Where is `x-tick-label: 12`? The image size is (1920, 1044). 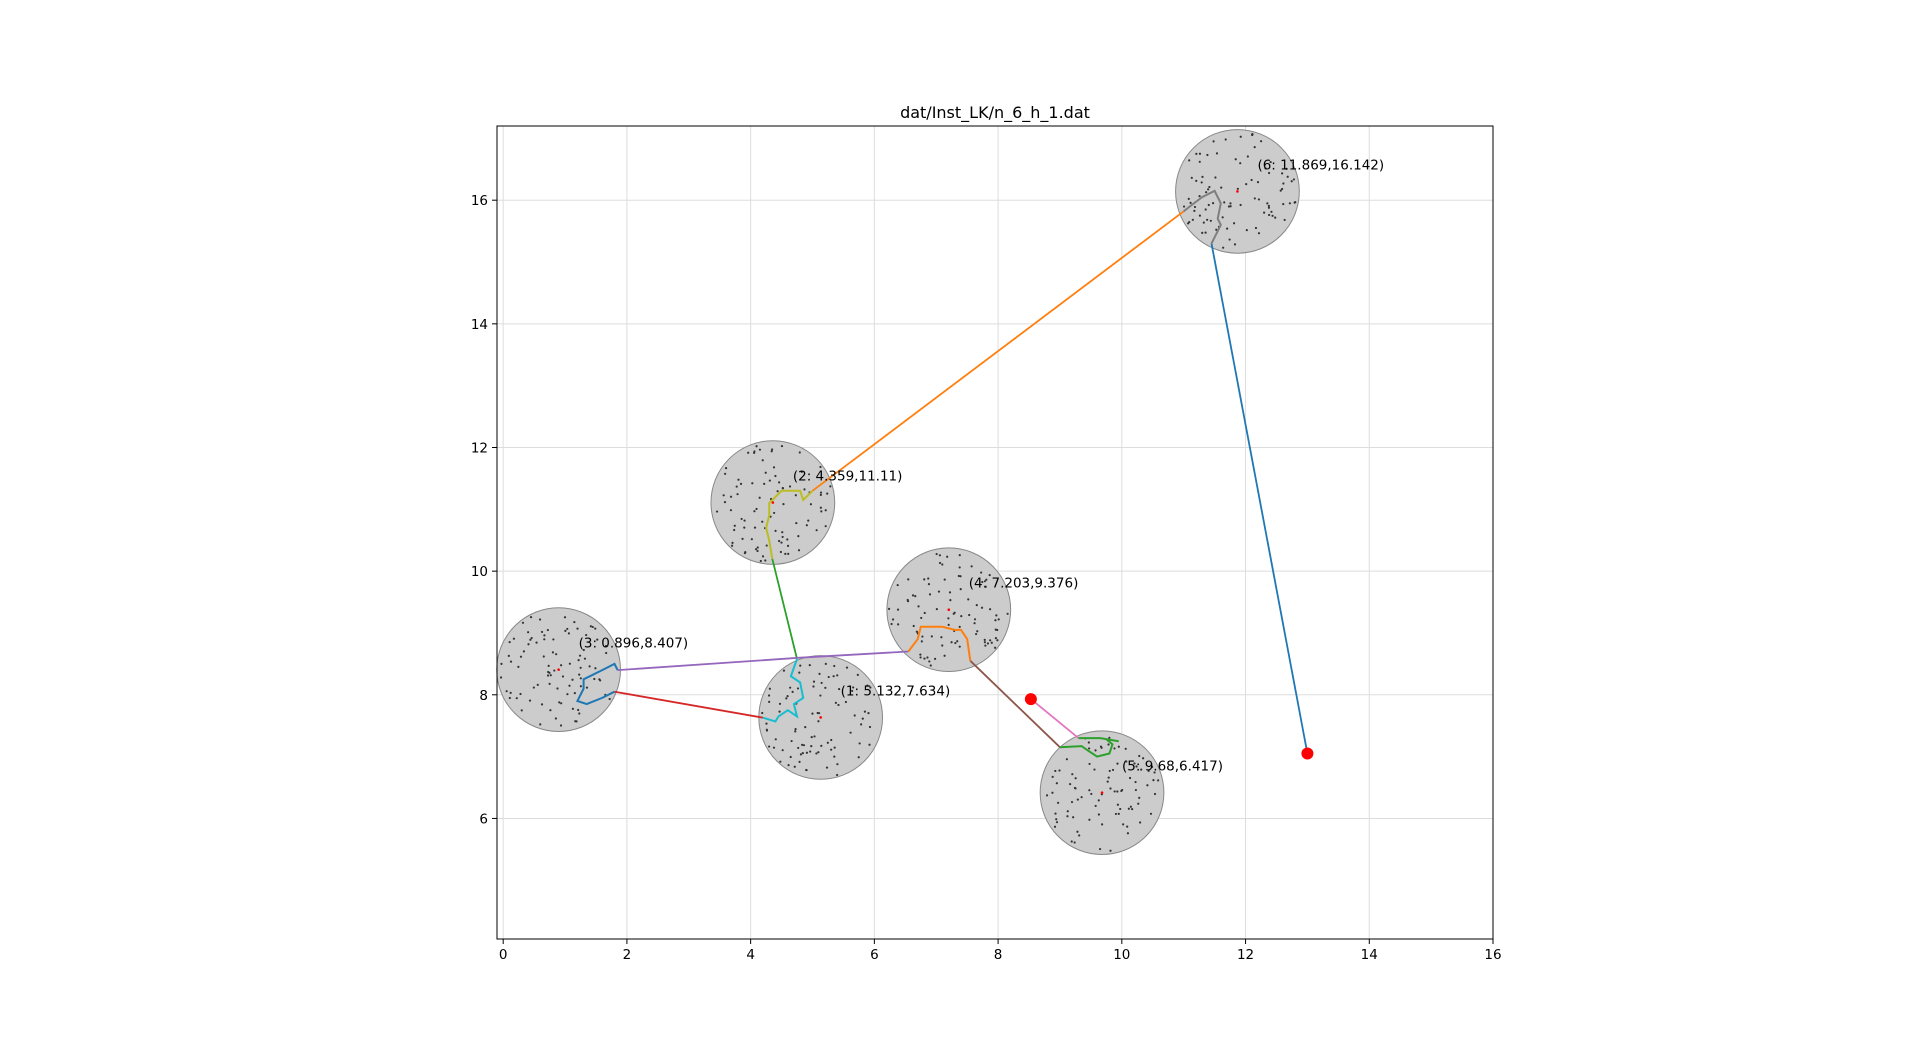
x-tick-label: 12 is located at coordinates (1245, 955).